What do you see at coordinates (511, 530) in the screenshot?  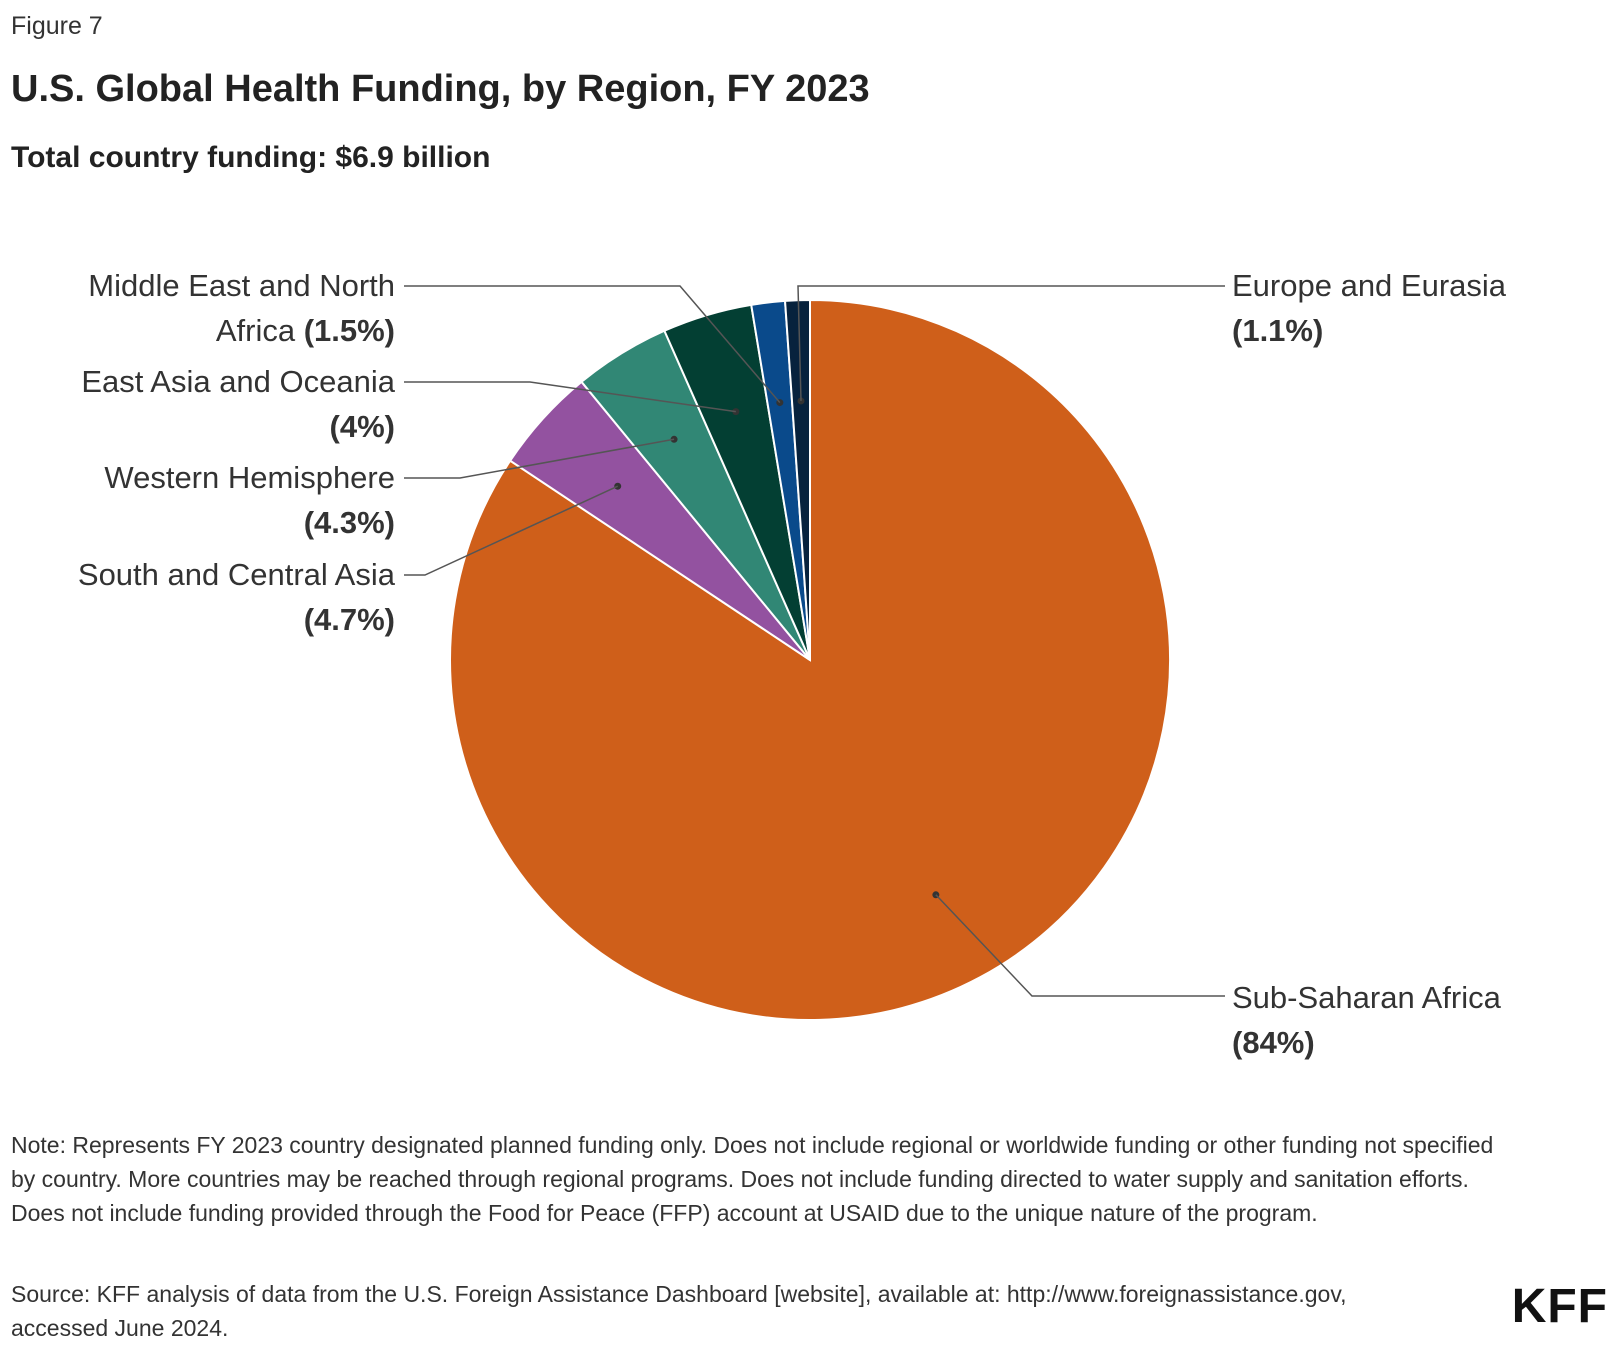 I see `leader-line-south-and-central-asia` at bounding box center [511, 530].